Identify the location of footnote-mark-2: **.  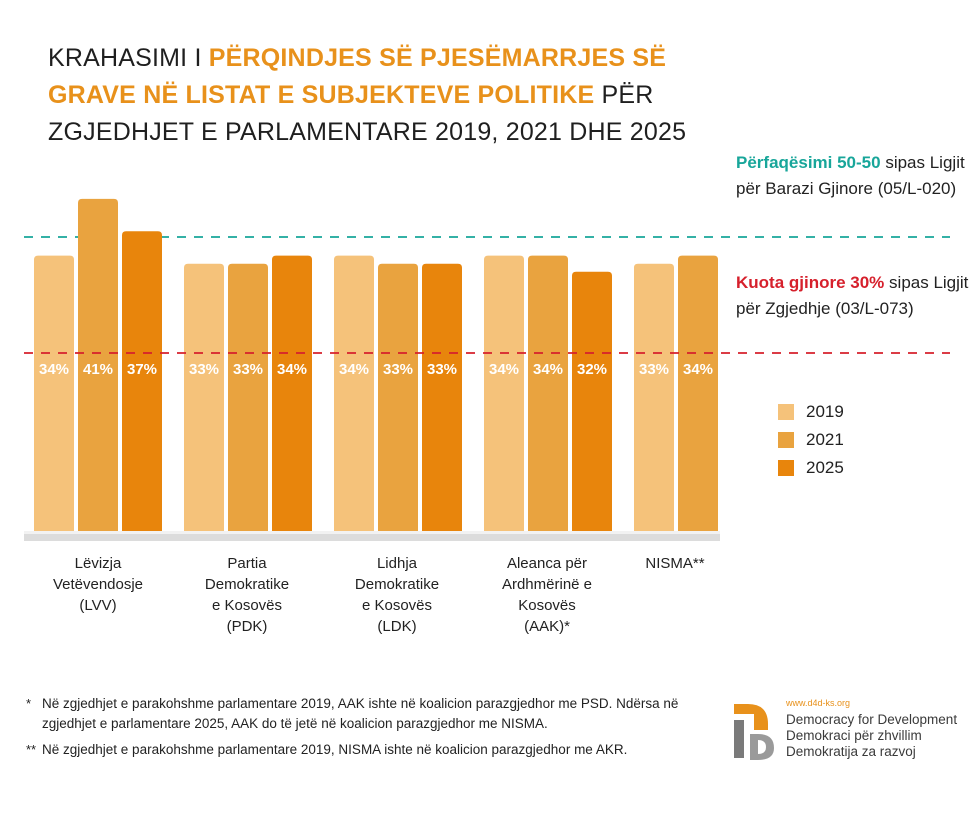
(31, 749).